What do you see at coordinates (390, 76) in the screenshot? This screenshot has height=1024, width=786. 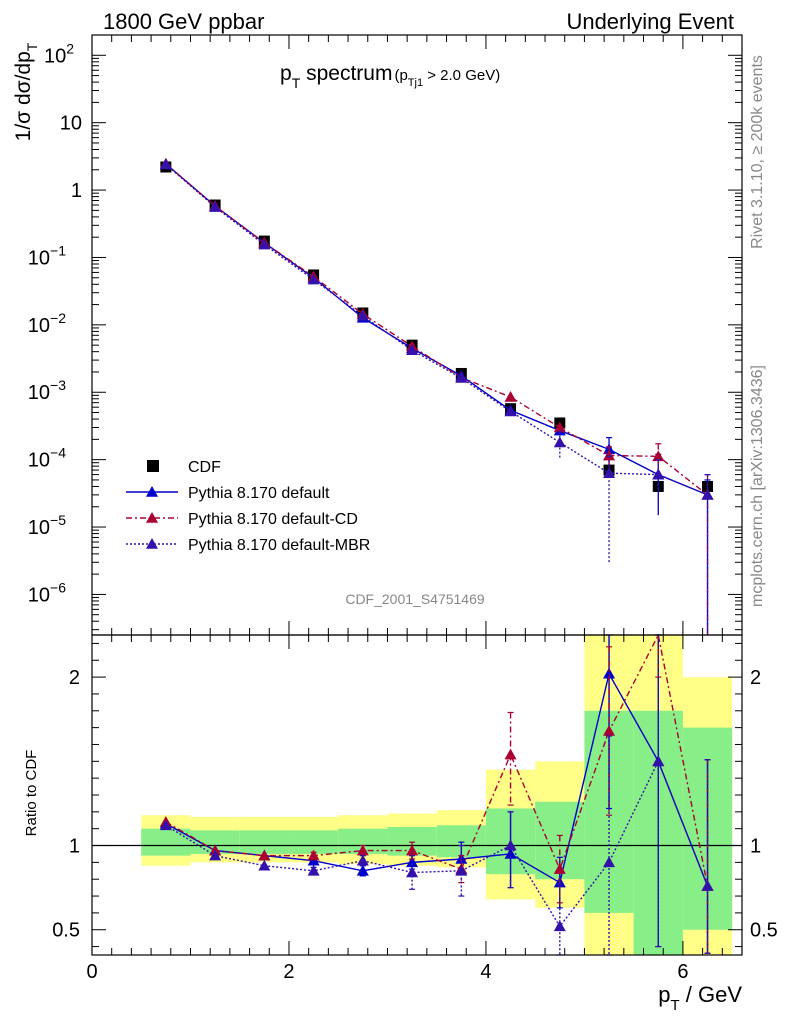 I see `plot-title: pT spectrum (pTj1 > 2.0 GeV)` at bounding box center [390, 76].